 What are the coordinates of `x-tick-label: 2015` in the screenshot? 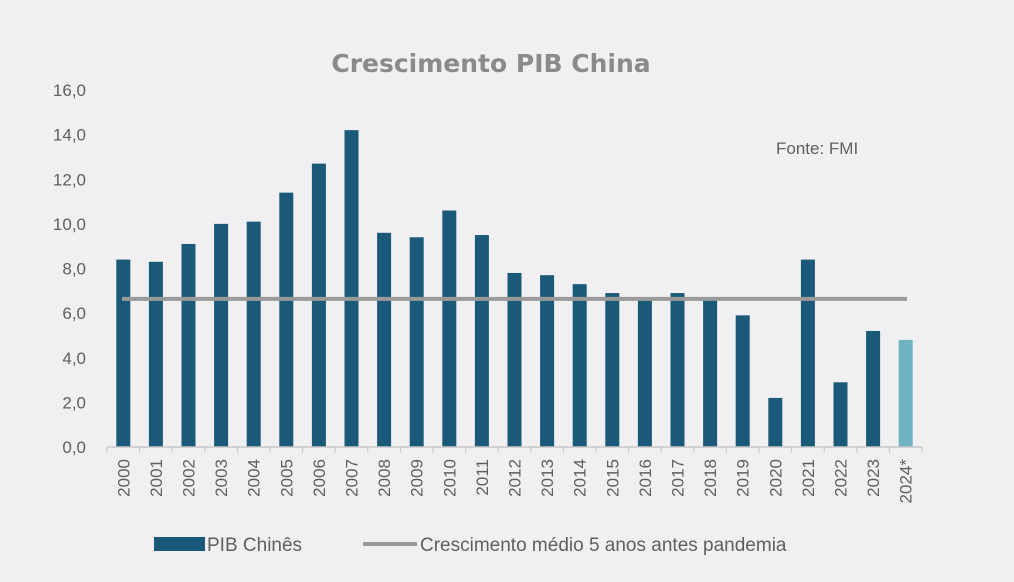 It's located at (612, 478).